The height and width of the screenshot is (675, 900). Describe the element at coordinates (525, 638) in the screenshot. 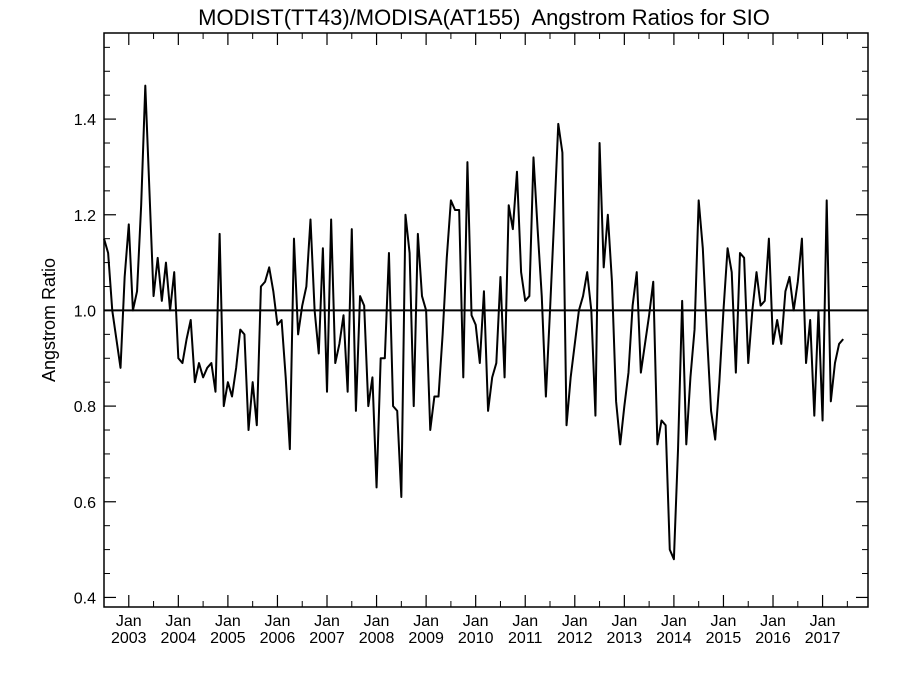

I see `x-tick-year: 2011` at that location.